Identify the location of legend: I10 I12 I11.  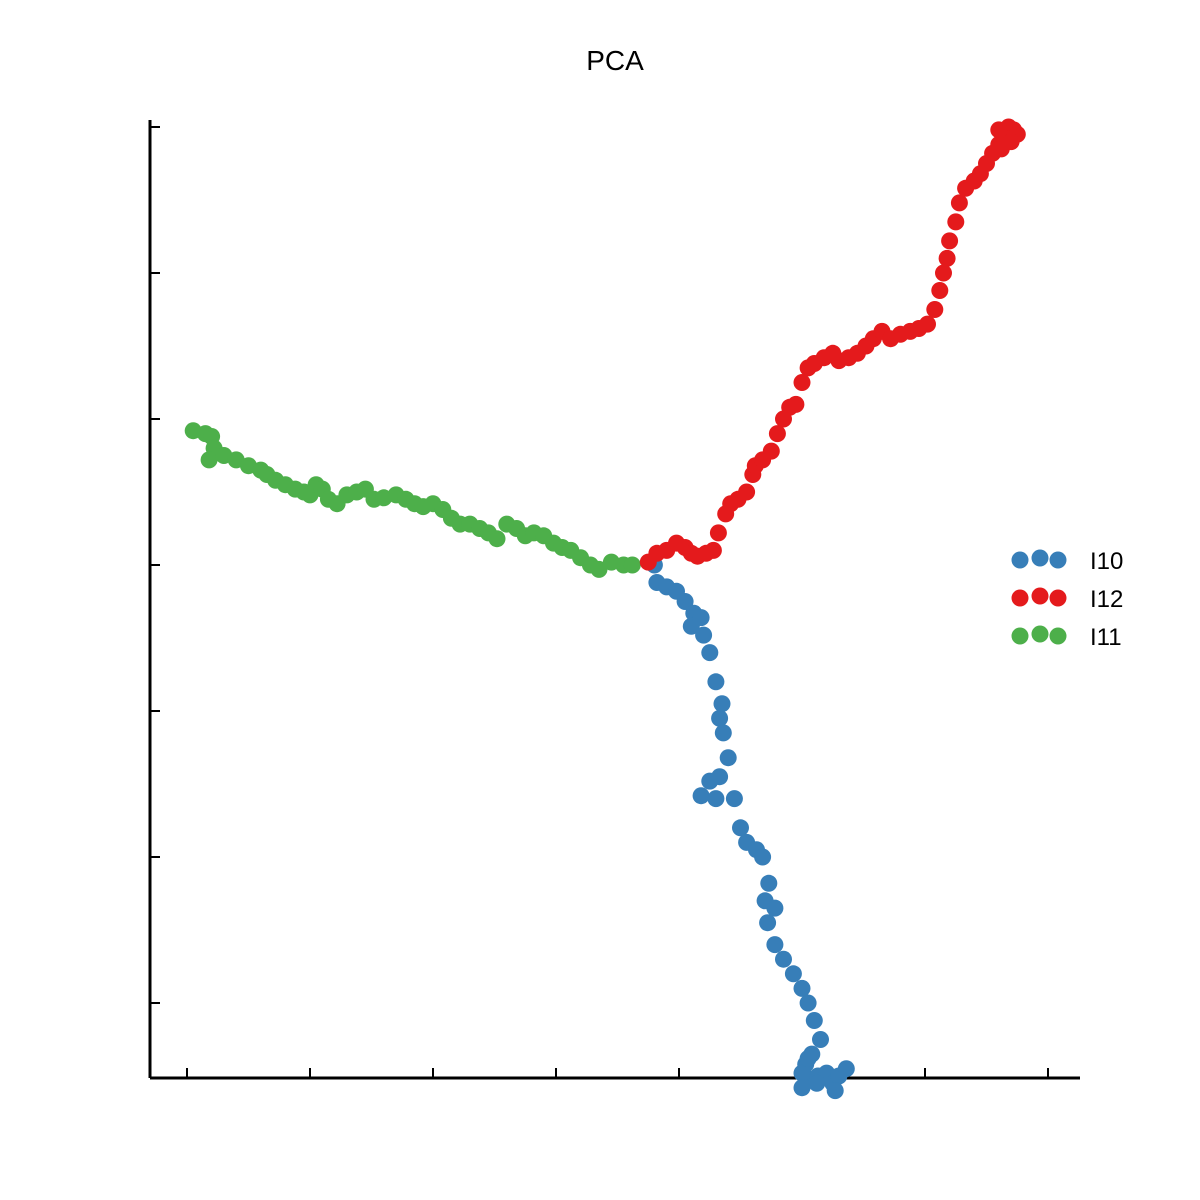
(1067, 599).